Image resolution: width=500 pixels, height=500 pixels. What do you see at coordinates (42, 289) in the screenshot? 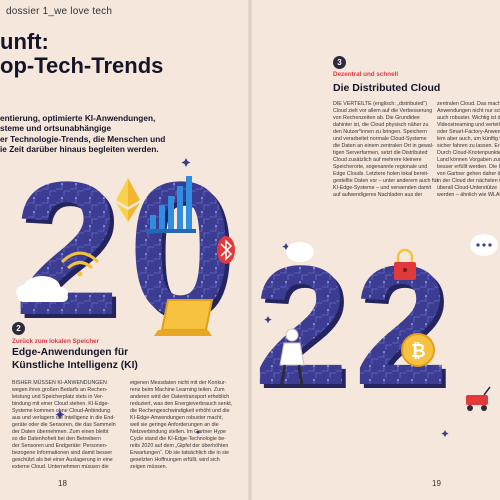
I see `cloud-icon` at bounding box center [42, 289].